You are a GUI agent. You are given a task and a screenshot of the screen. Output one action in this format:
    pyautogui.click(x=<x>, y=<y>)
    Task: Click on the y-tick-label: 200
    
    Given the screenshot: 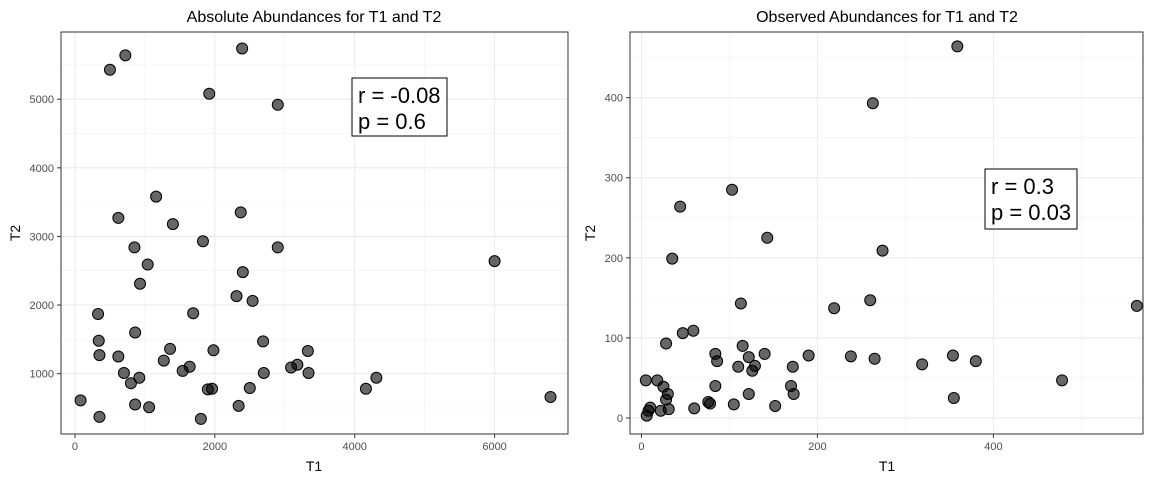 What is the action you would take?
    pyautogui.click(x=614, y=259)
    